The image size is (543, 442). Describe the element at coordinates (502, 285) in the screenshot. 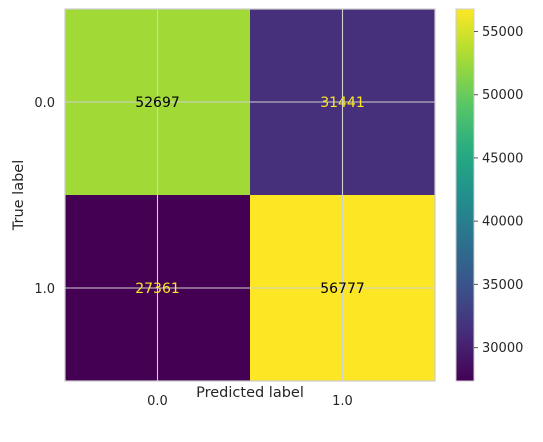

I see `colorbar-tick-label: 35000` at that location.